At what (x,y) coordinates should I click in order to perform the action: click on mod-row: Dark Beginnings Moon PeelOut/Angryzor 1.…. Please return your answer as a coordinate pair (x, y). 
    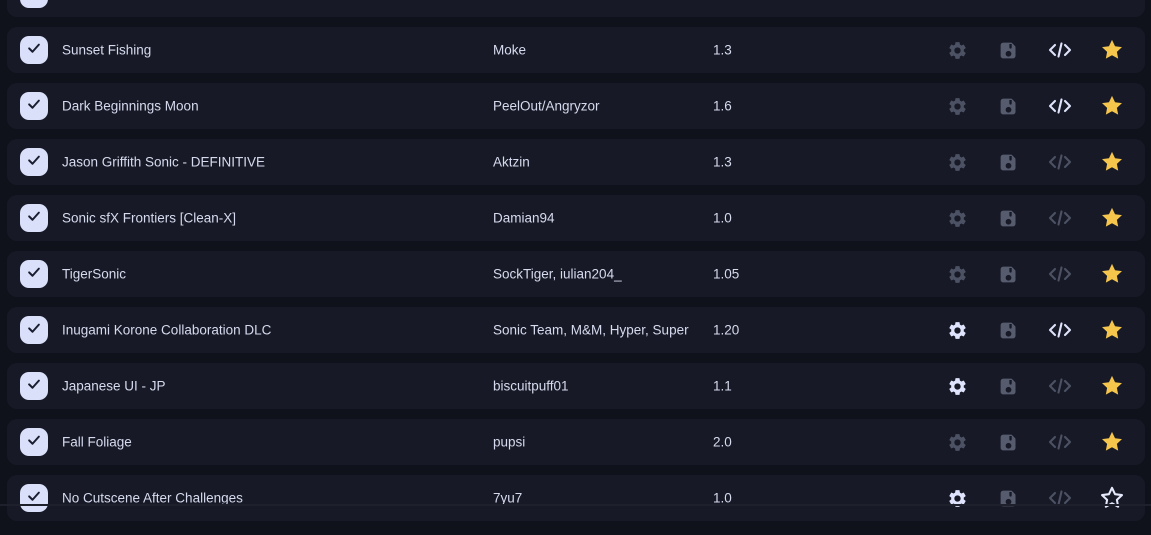
    Looking at the image, I should click on (576, 106).